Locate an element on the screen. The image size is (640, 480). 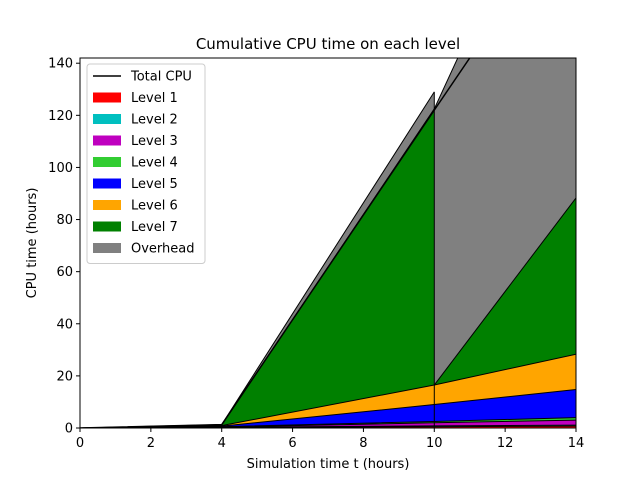
legend-box is located at coordinates (146, 163).